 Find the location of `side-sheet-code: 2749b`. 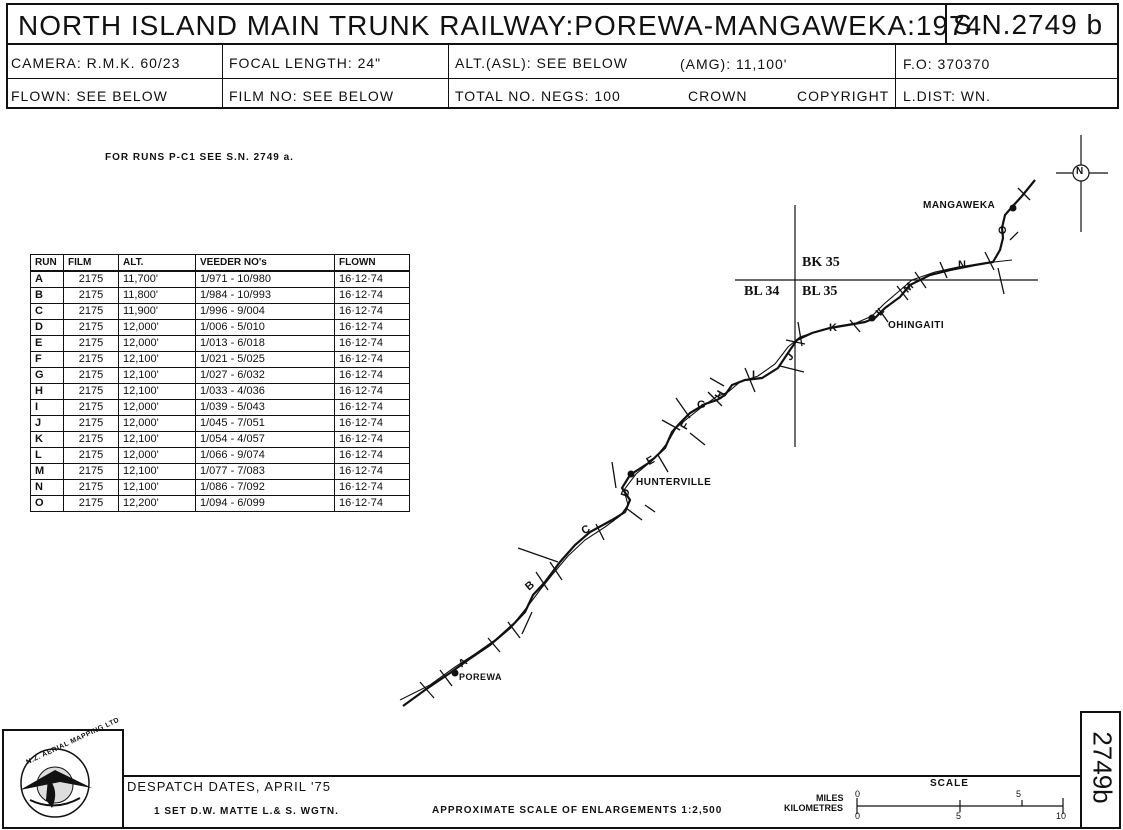

side-sheet-code: 2749b is located at coordinates (1102, 767).